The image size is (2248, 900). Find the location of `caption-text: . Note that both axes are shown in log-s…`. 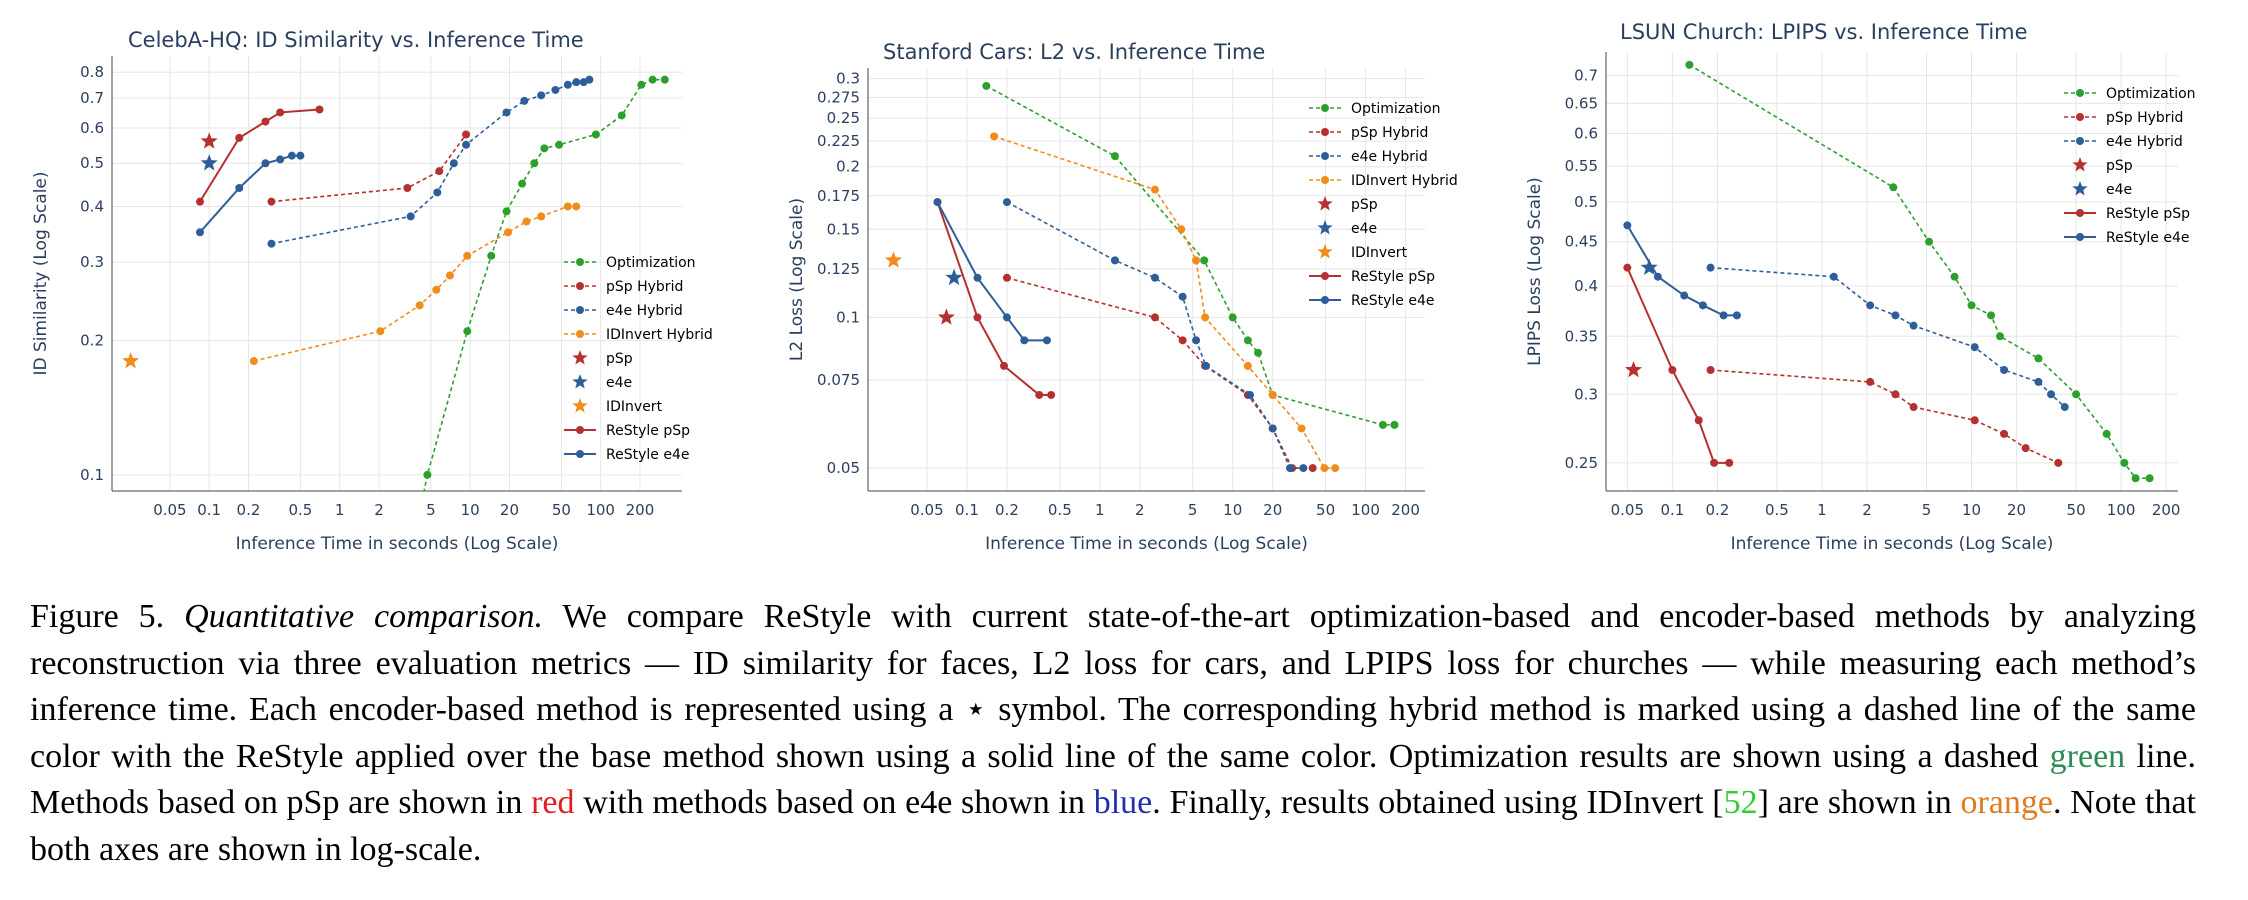

caption-text: . Note that both axes are shown in log-s… is located at coordinates (1113, 826).